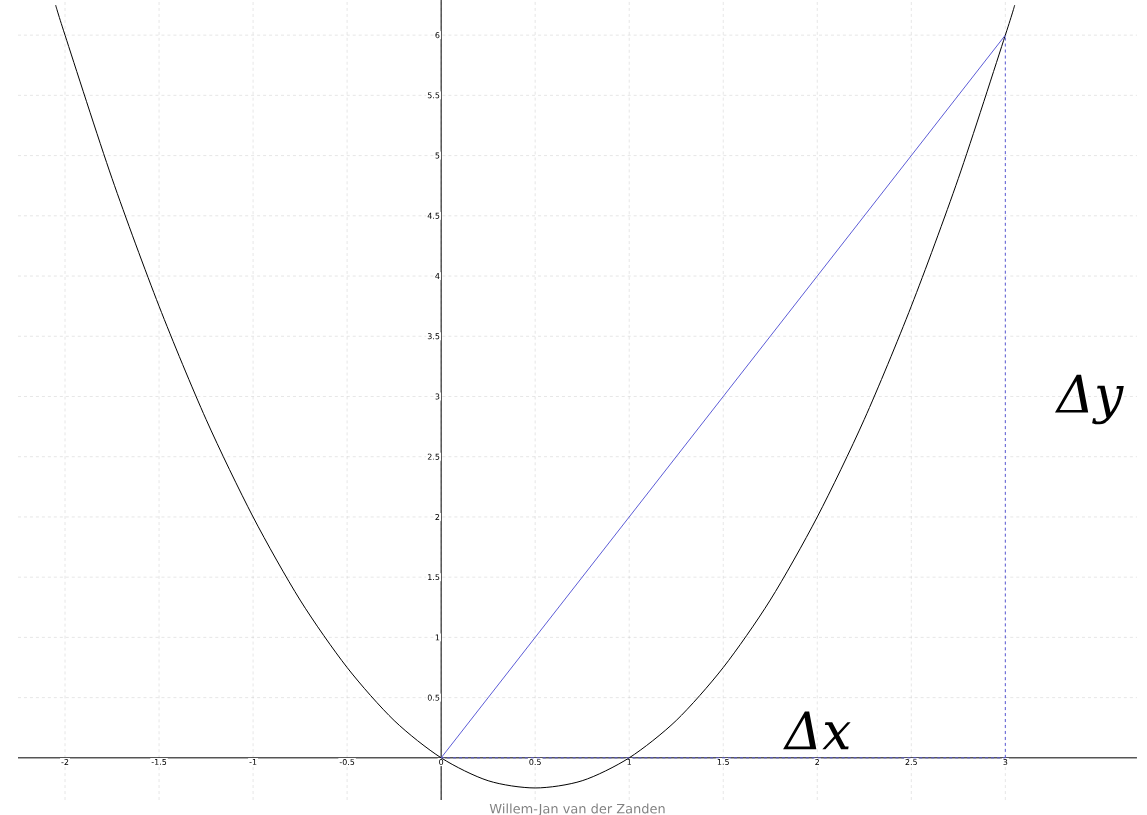 The height and width of the screenshot is (815, 1147). I want to click on text: Willem-Jan van der Zanden, so click(577, 809).